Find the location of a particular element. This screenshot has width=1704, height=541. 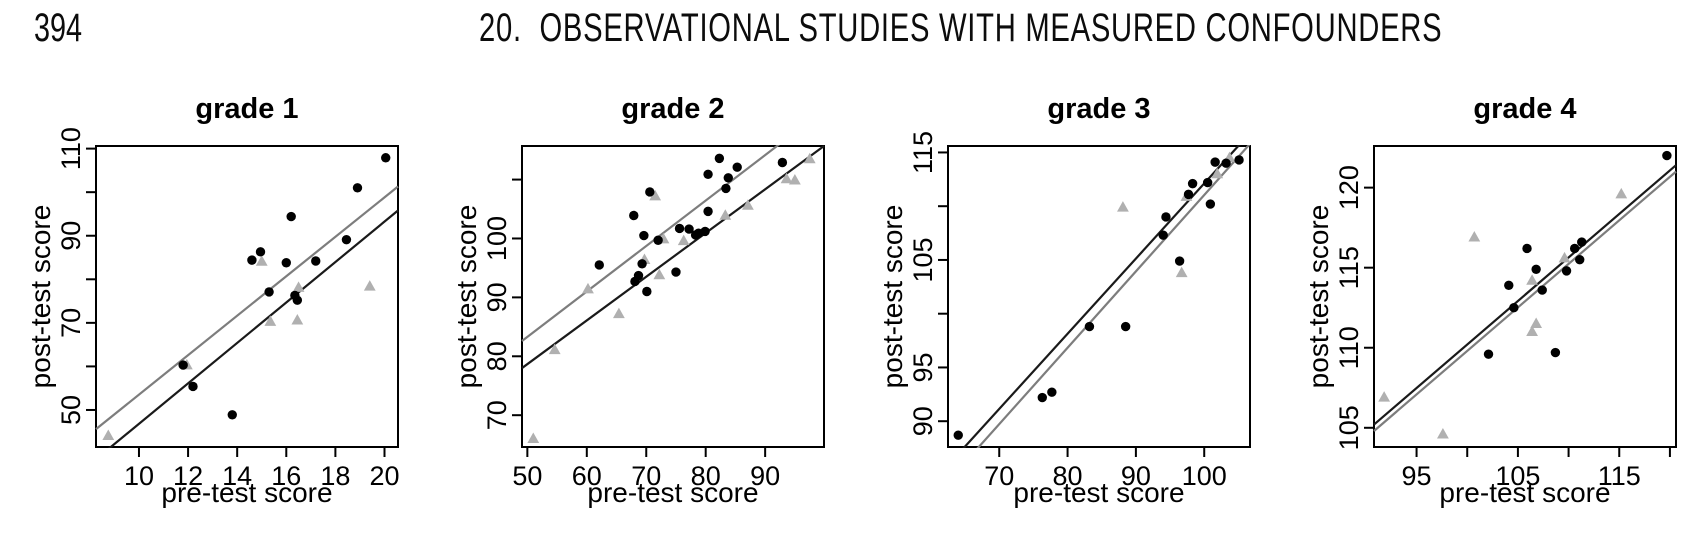

page-number: 394 is located at coordinates (58, 28).